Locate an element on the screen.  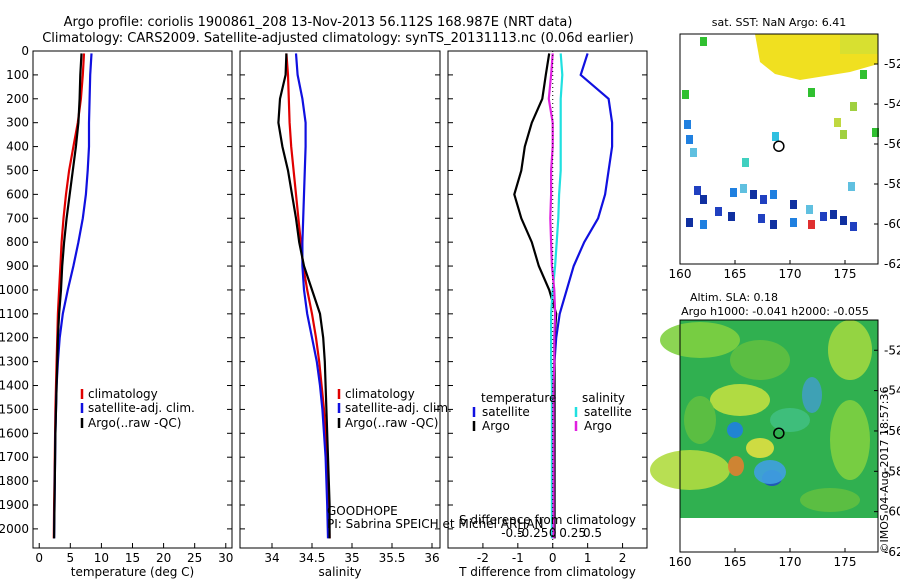
legend-label: Argo(..raw -QC) is located at coordinates (391, 423).